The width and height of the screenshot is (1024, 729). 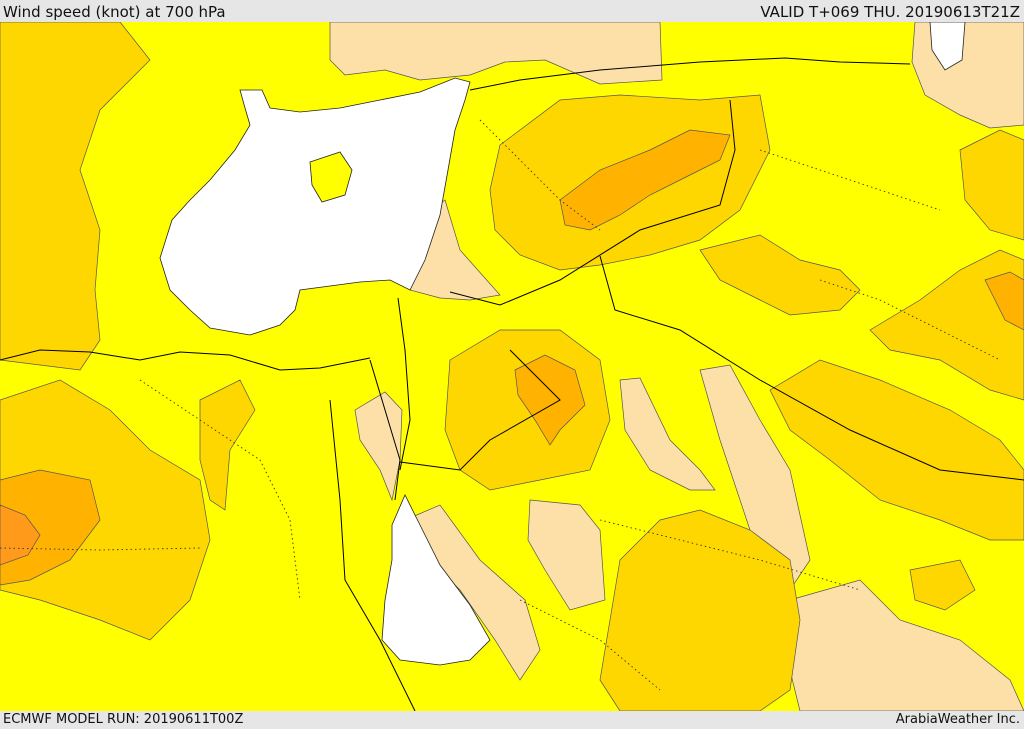 I want to click on caspian-edge, so click(x=947, y=46).